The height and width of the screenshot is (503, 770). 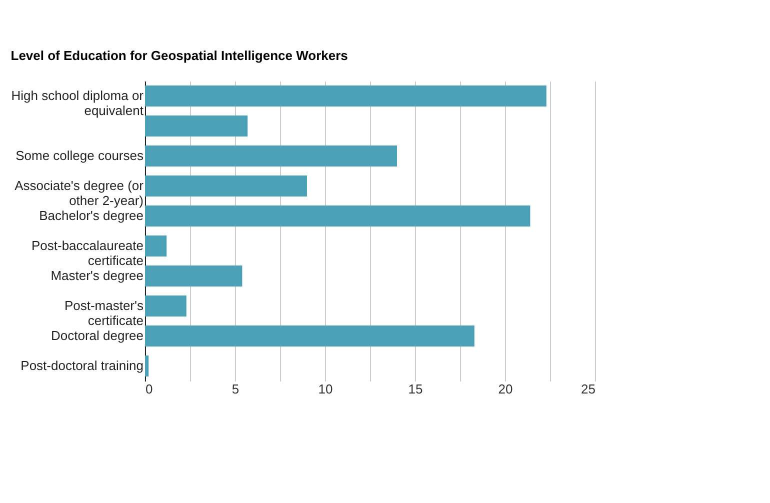 What do you see at coordinates (149, 389) in the screenshot?
I see `x-tick-label: 0` at bounding box center [149, 389].